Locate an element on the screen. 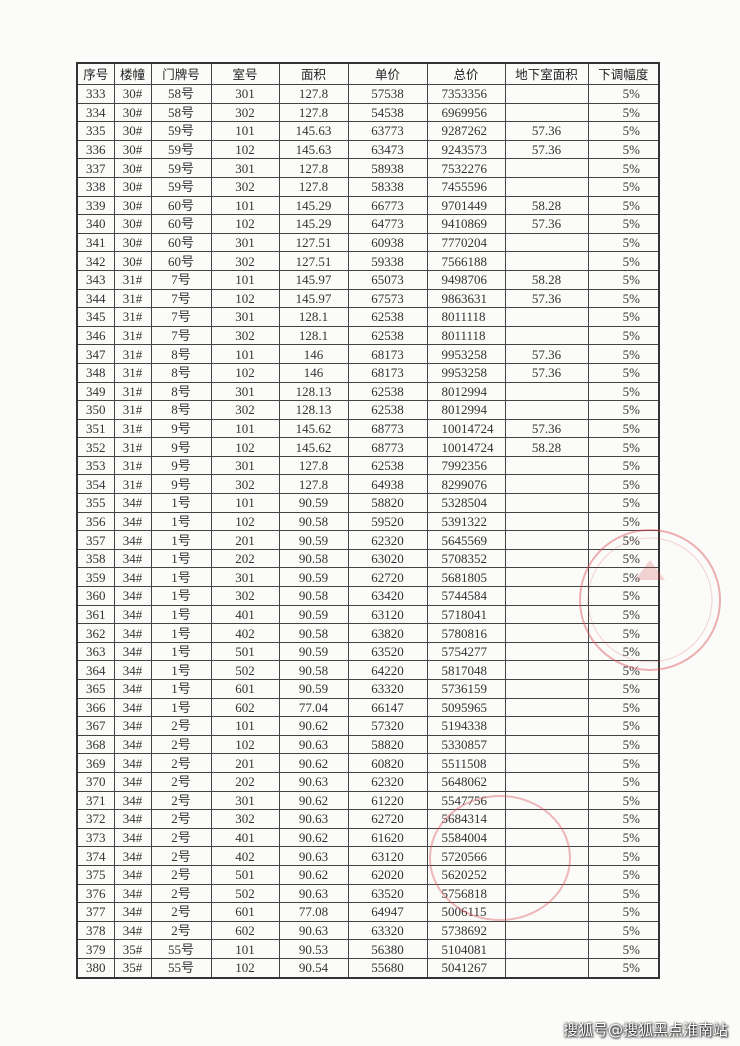 This screenshot has width=740, height=1046. table-row: 341 30# 60号 301 127.51 60938 7770204 5% is located at coordinates (368, 242).